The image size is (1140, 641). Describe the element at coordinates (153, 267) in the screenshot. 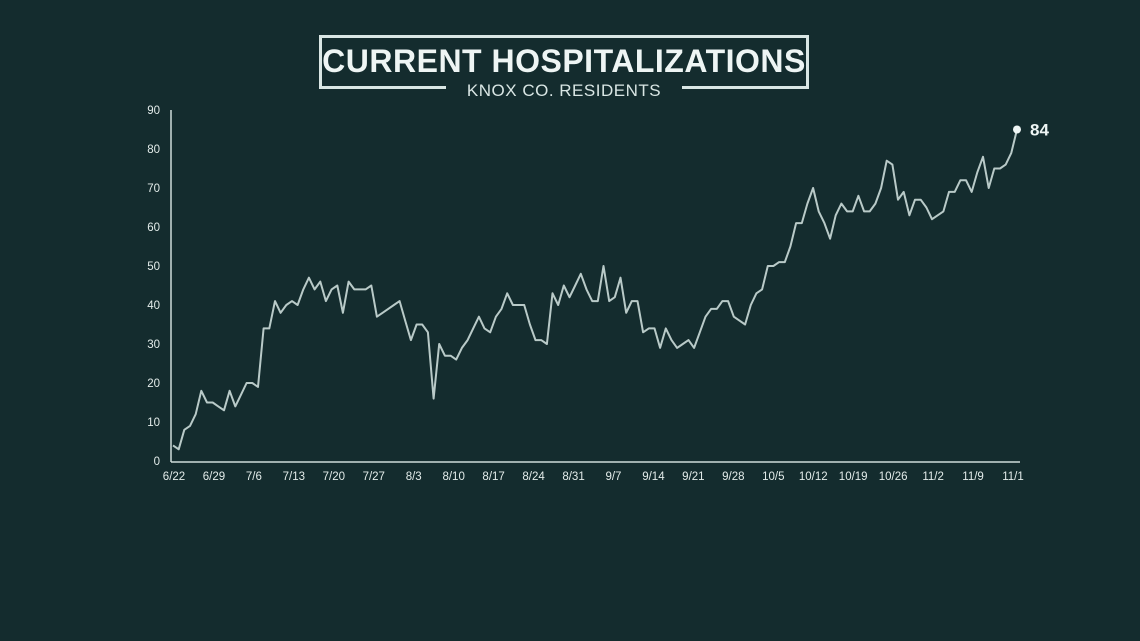

I see `y-tick-label: 50` at that location.